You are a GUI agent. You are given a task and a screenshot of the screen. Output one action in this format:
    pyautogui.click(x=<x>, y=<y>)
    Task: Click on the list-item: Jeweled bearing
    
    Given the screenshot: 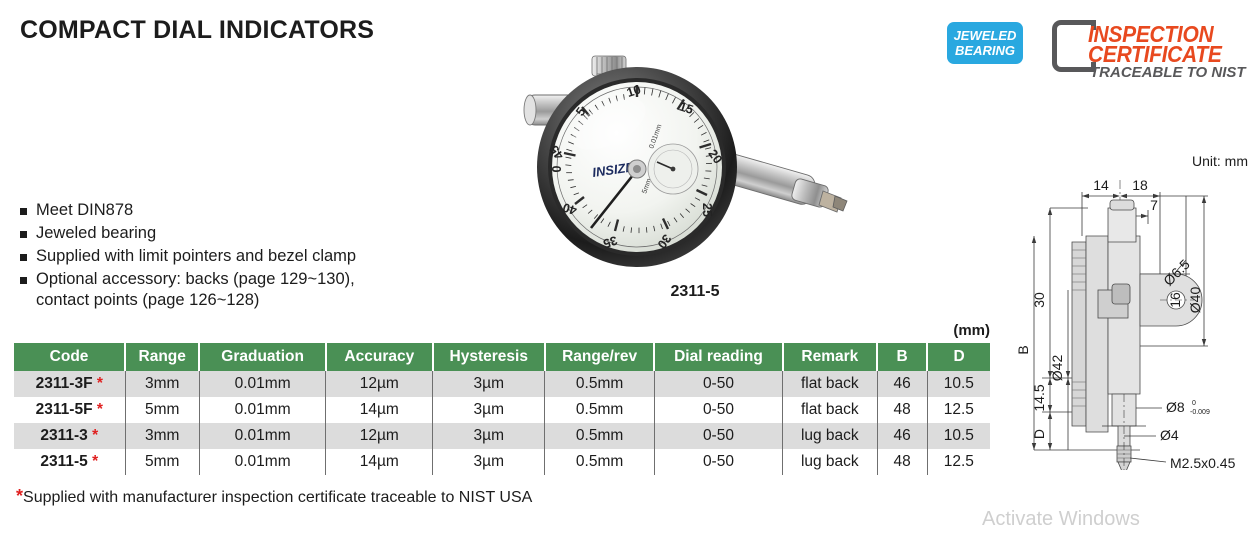 What is the action you would take?
    pyautogui.click(x=198, y=233)
    